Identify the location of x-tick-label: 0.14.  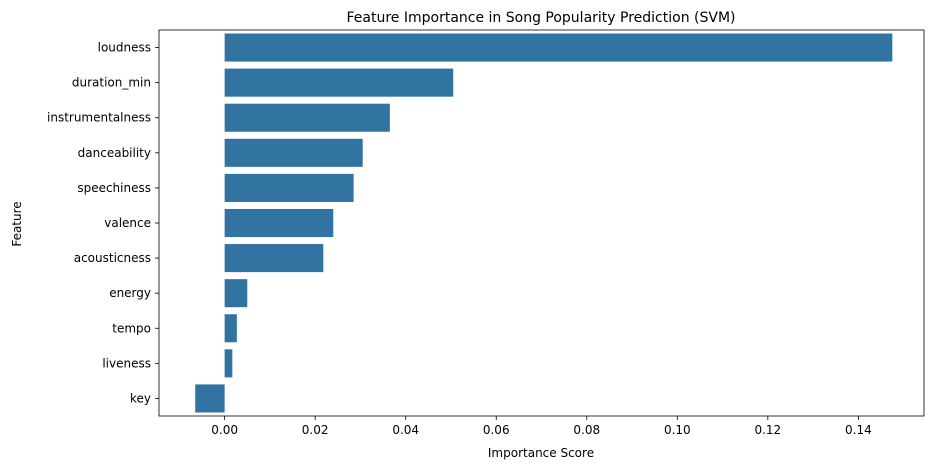
(858, 430).